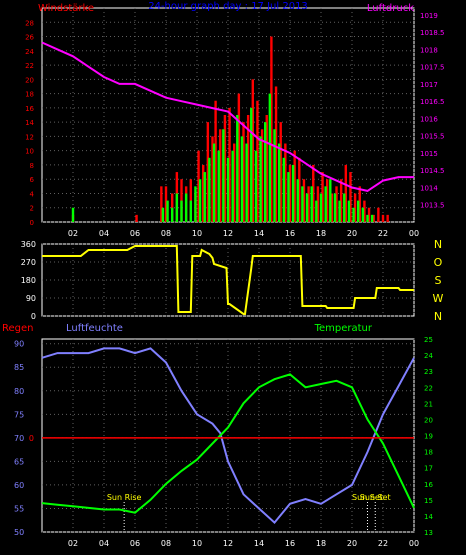  I want to click on temperature-y-tick-label: 14, so click(428, 517).